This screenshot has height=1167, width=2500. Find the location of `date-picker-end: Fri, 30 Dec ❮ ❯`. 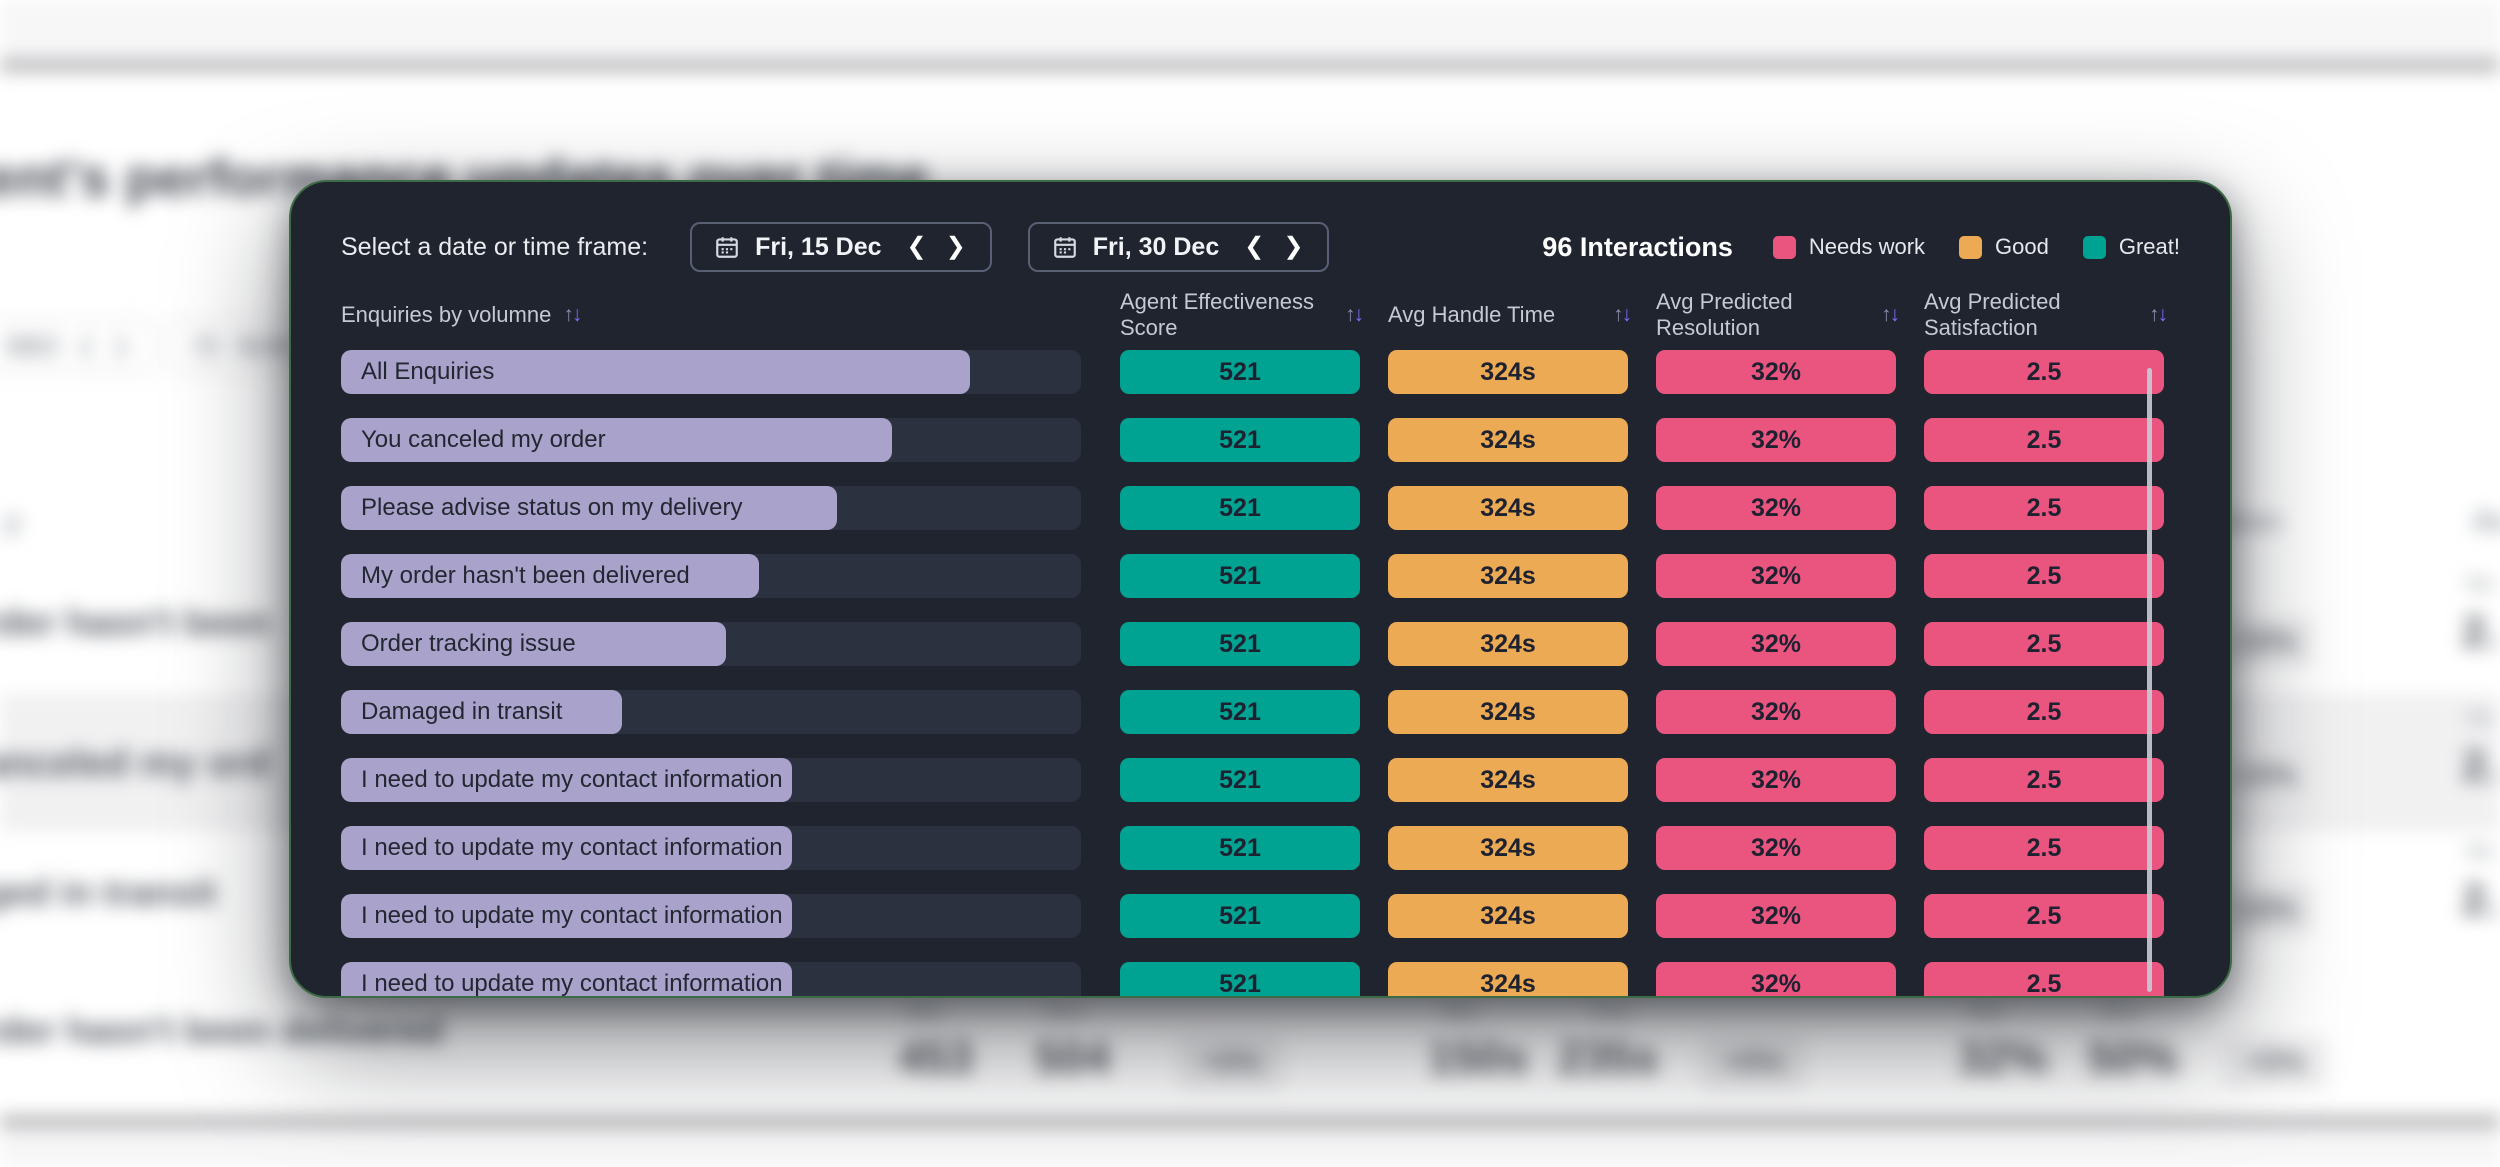

date-picker-end: Fri, 30 Dec ❮ ❯ is located at coordinates (1178, 247).